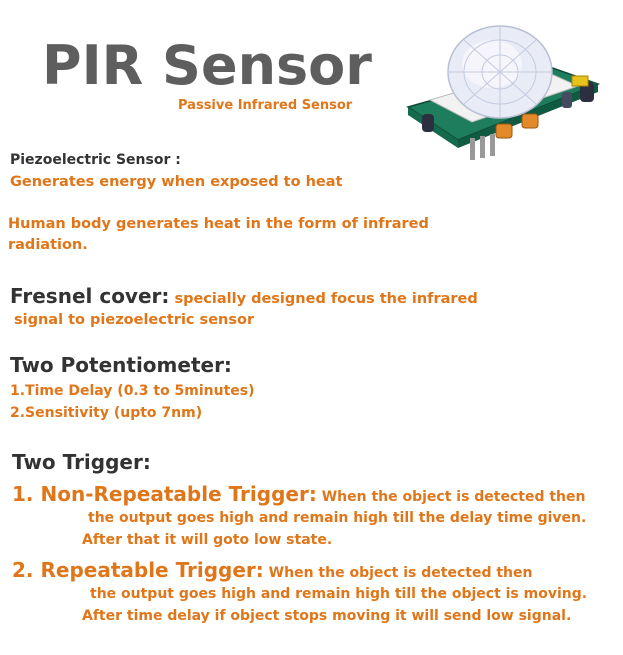  Describe the element at coordinates (138, 570) in the screenshot. I see `trigger-title: 2. Repeatable Trigger:` at that location.